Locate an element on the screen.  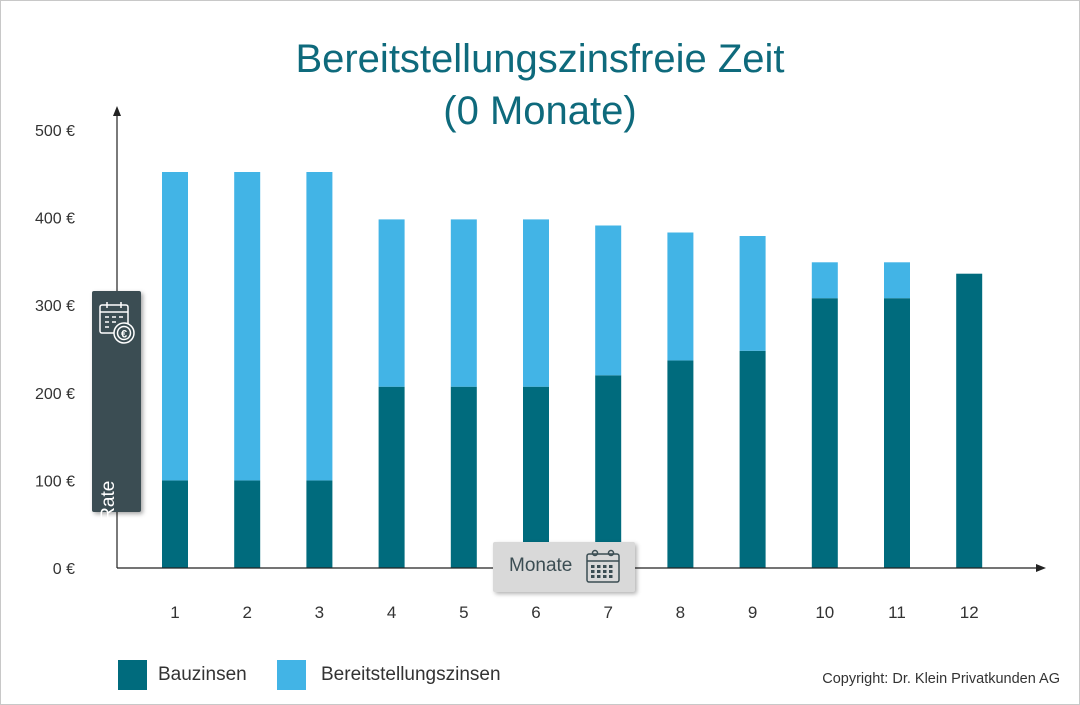
x-tick-label: 7 is located at coordinates (607, 612).